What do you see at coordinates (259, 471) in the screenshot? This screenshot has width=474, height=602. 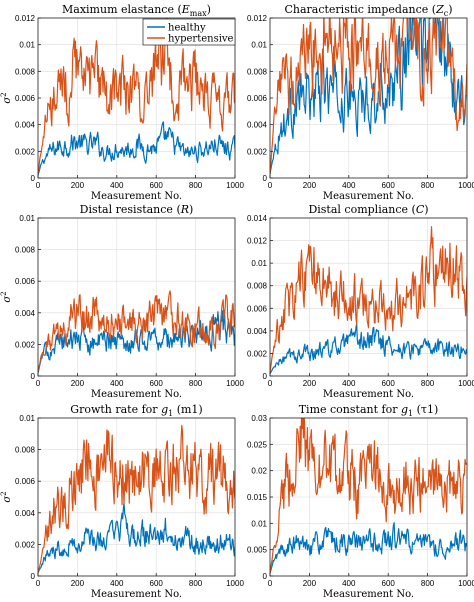 I see `y-tick-label: 0.02` at bounding box center [259, 471].